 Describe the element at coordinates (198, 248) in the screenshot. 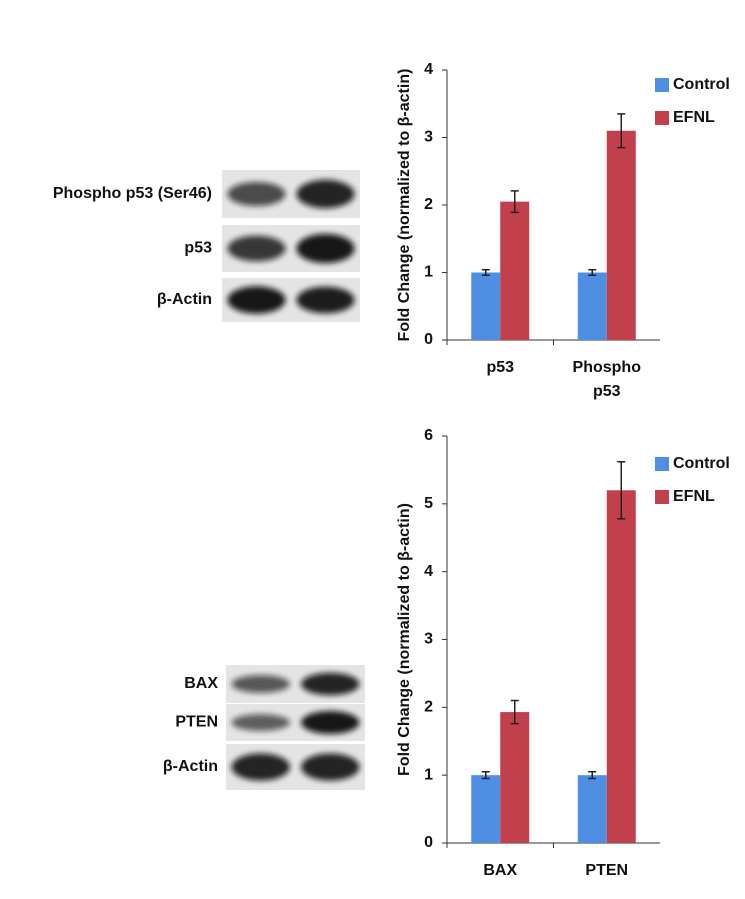

I see `blot-label: p53` at that location.